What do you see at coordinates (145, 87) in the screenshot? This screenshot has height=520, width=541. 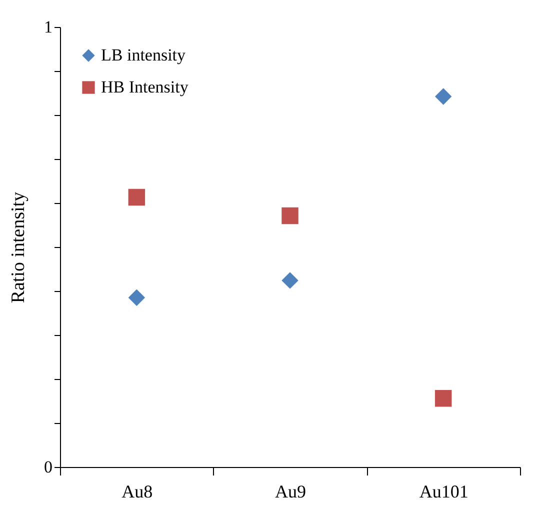 I see `legend-label: HB Intensity` at bounding box center [145, 87].